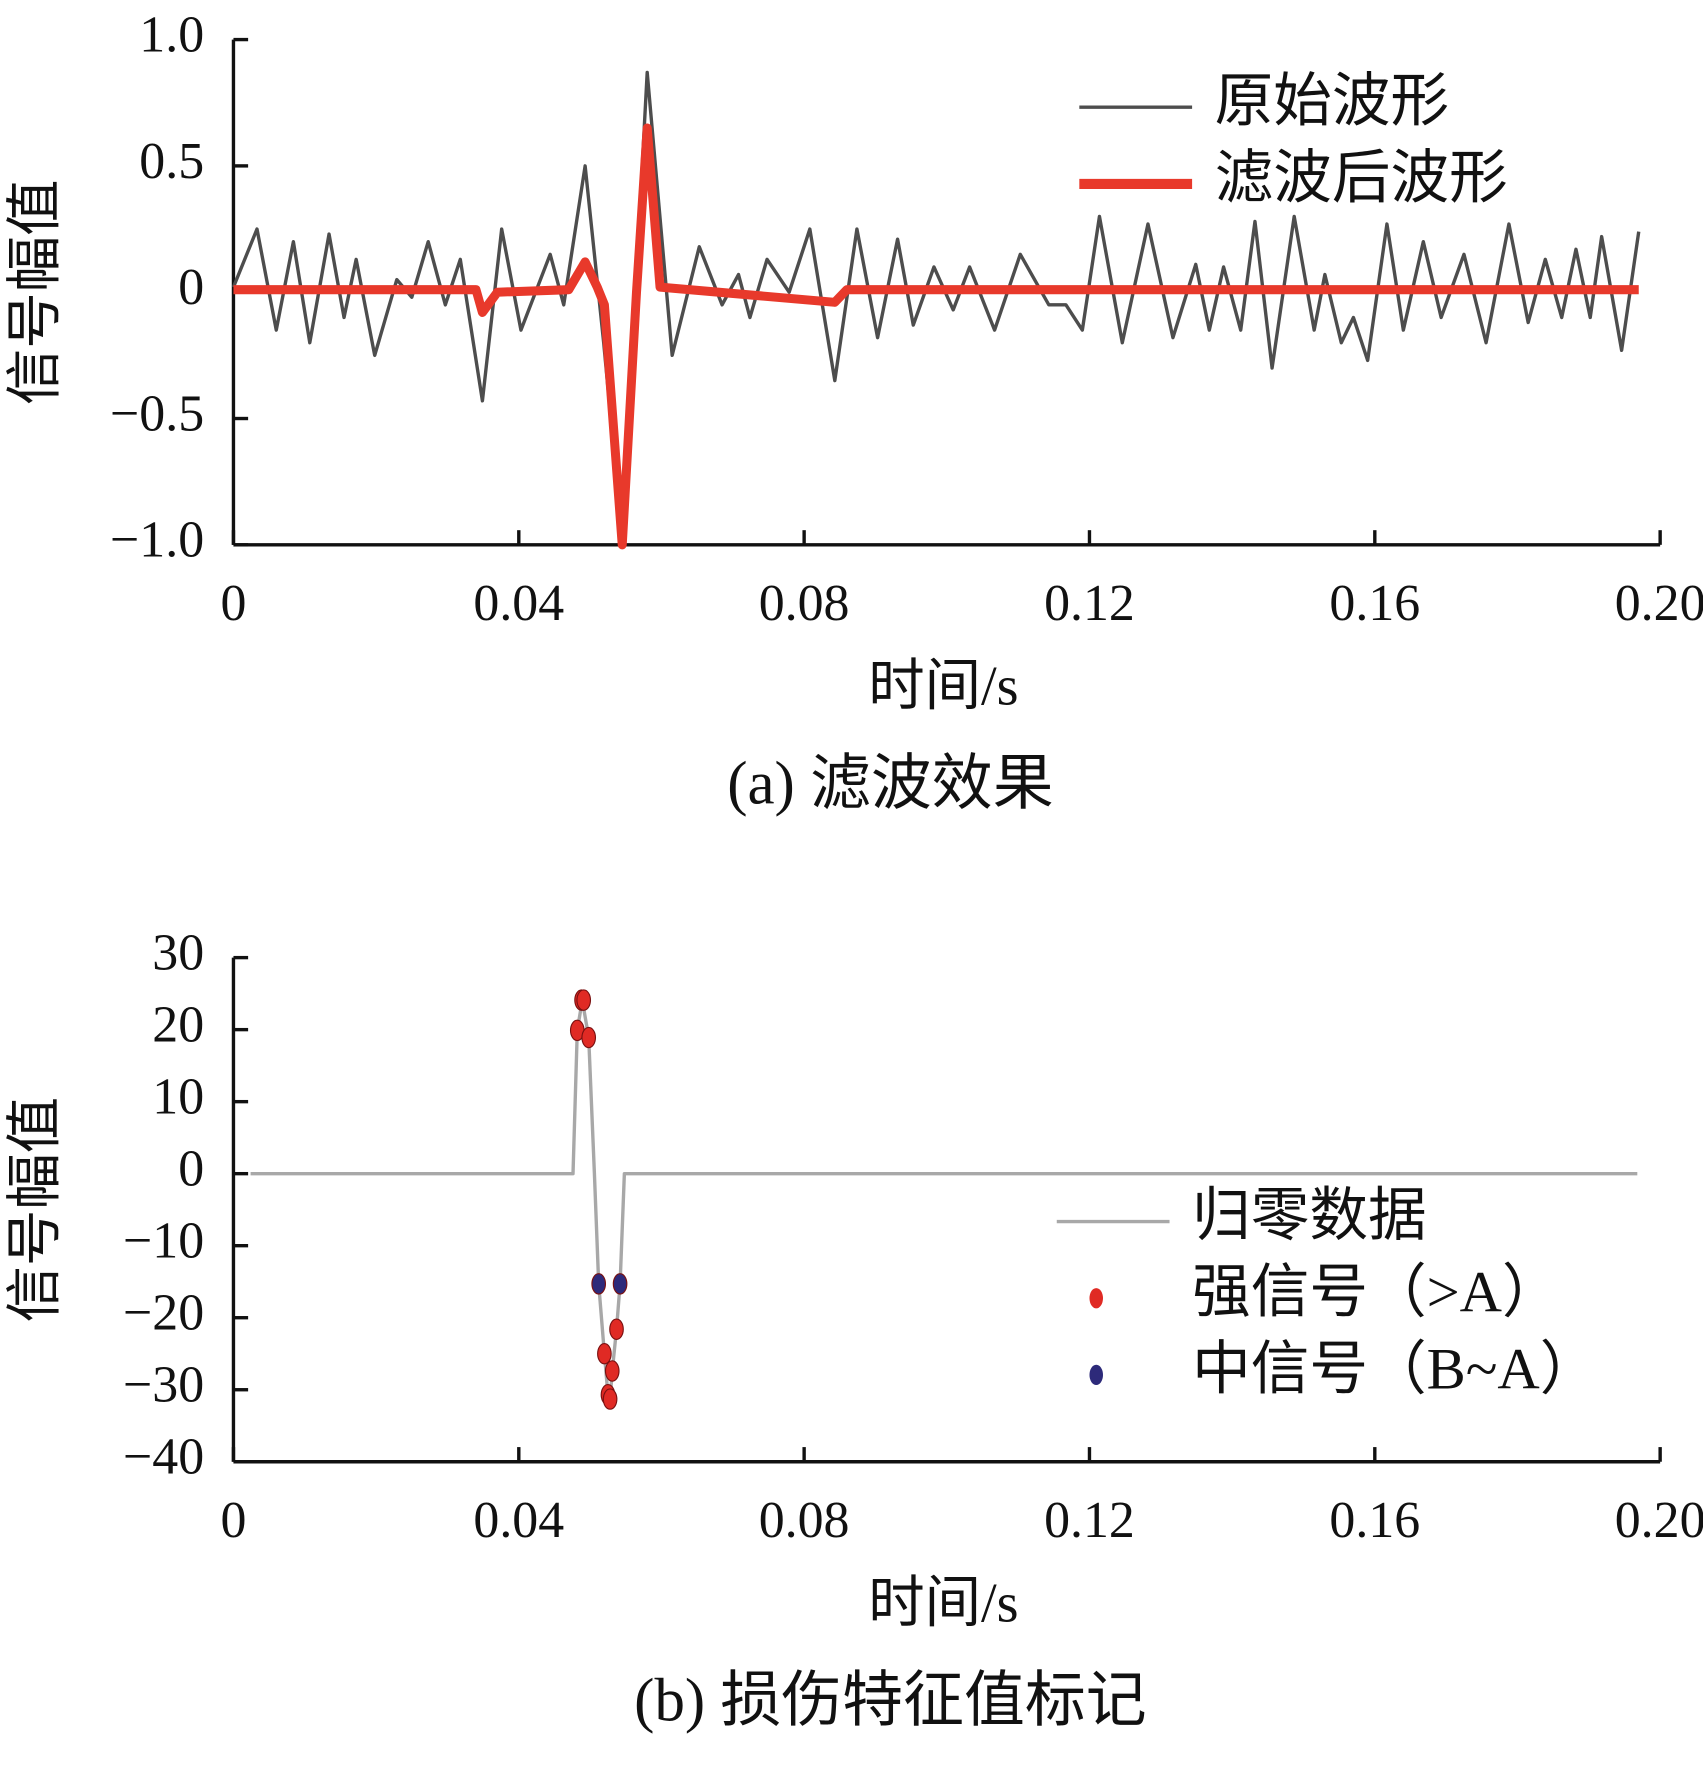 This screenshot has width=1703, height=1772. What do you see at coordinates (1332, 101) in the screenshot?
I see `legend-label: 原始波形` at bounding box center [1332, 101].